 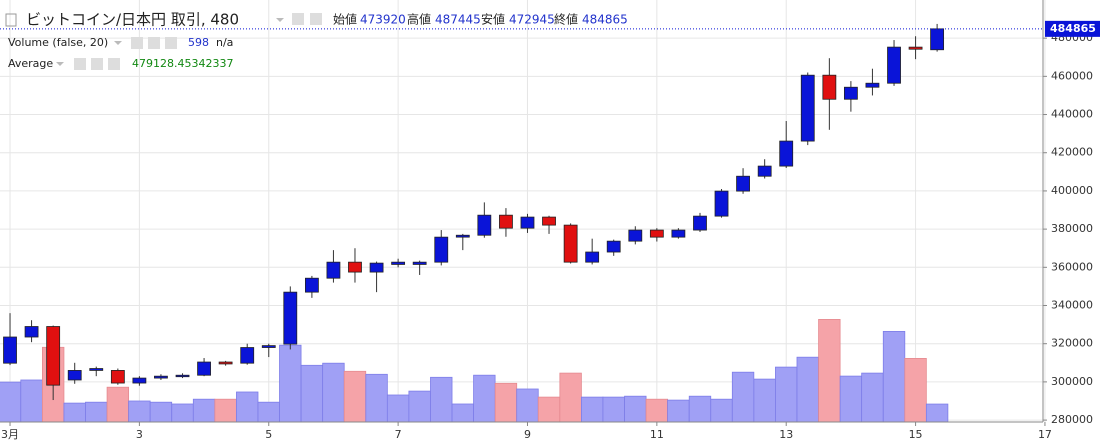 I want to click on volume-value: 598, so click(x=198, y=42).